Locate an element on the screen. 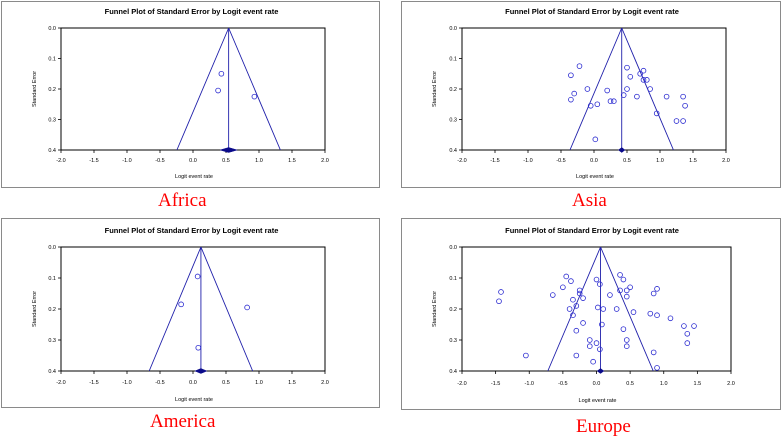 This screenshot has width=784, height=439. funnel-left-line is located at coordinates (175, 309).